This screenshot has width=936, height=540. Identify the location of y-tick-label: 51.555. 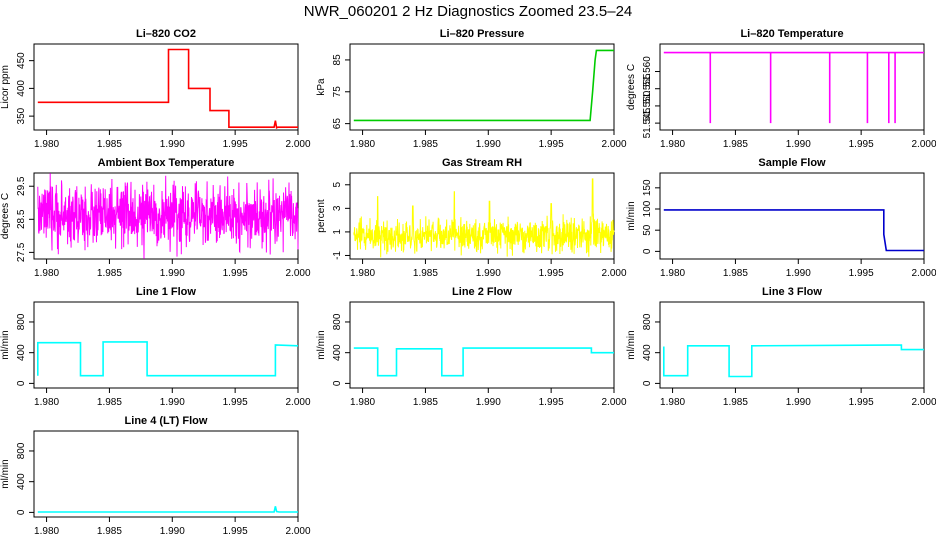
(647, 88).